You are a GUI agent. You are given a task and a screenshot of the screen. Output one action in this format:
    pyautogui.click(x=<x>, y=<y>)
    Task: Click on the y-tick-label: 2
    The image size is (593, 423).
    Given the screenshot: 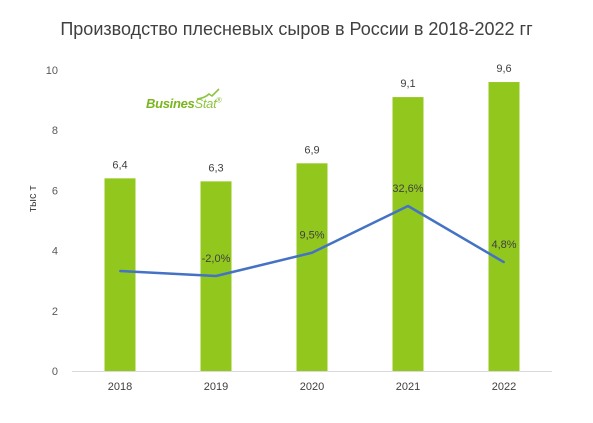 What is the action you would take?
    pyautogui.click(x=55, y=312)
    